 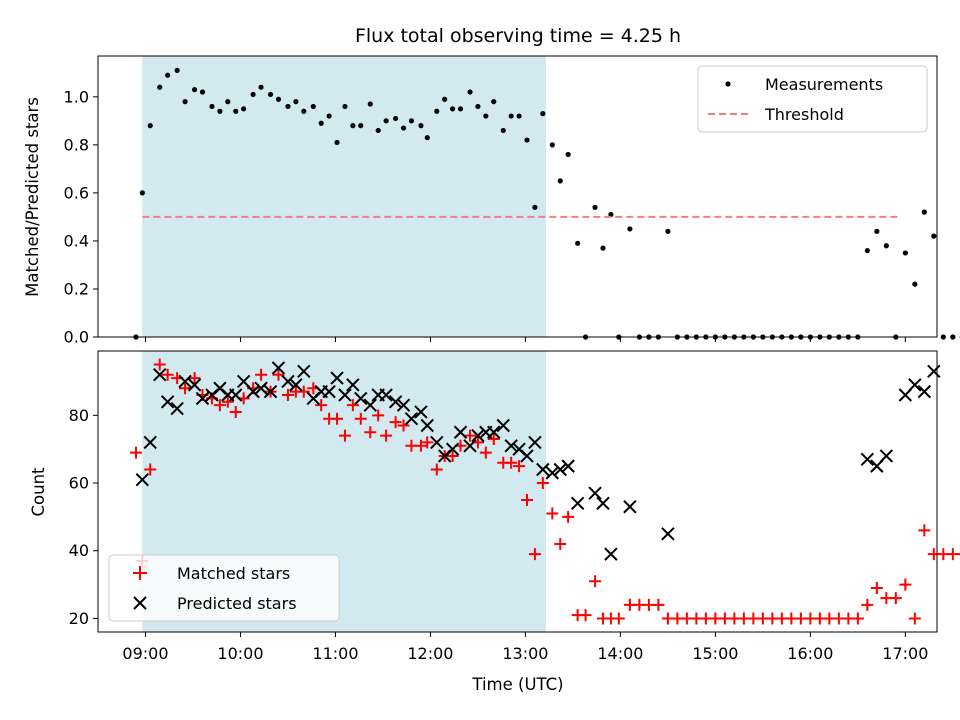 What do you see at coordinates (237, 603) in the screenshot?
I see `legend-label-predicted: Predicted stars` at bounding box center [237, 603].